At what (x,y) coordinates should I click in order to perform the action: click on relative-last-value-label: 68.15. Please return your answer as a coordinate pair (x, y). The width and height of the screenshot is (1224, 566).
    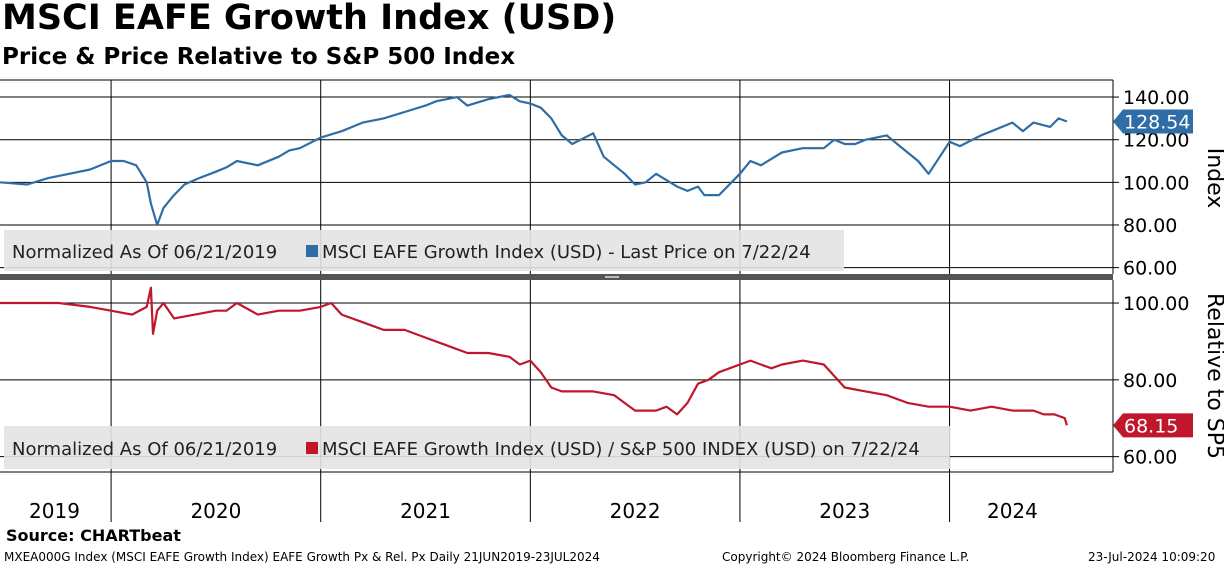
    Looking at the image, I should click on (1151, 426).